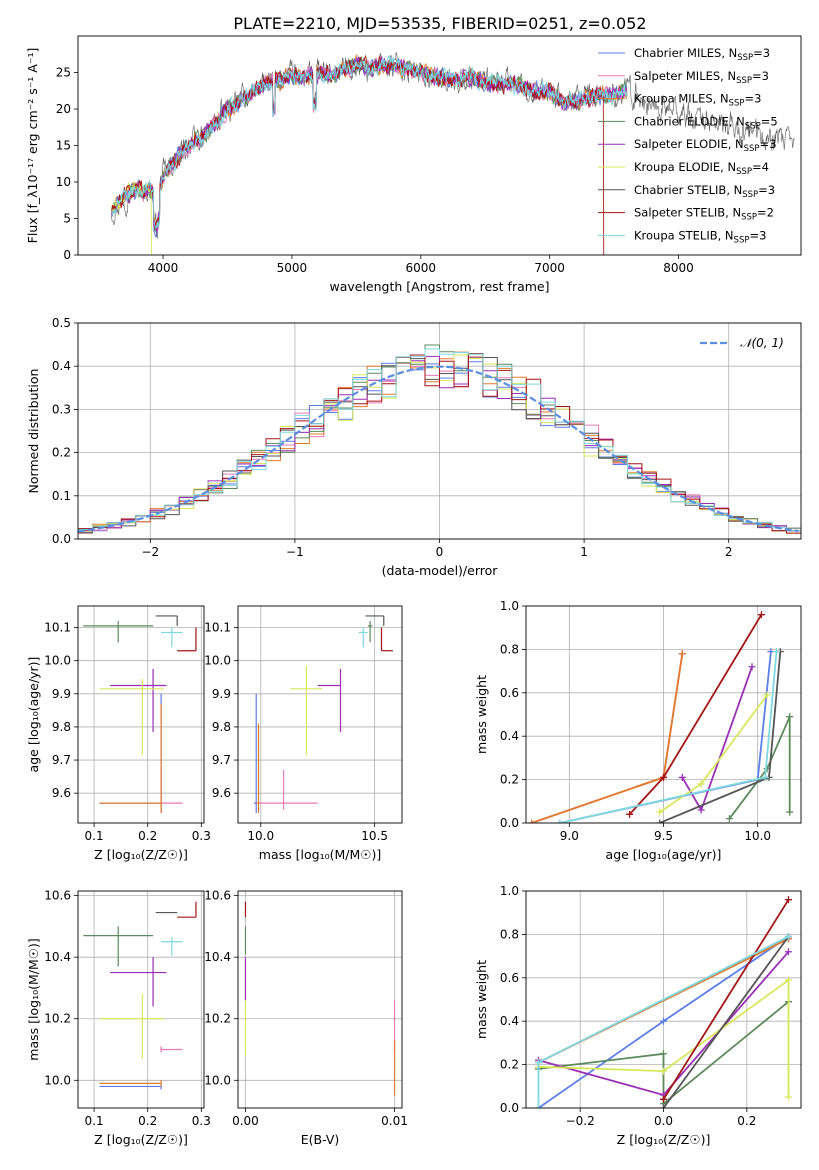 The width and height of the screenshot is (819, 1170). I want to click on x-tick-label: 0.3, so click(201, 836).